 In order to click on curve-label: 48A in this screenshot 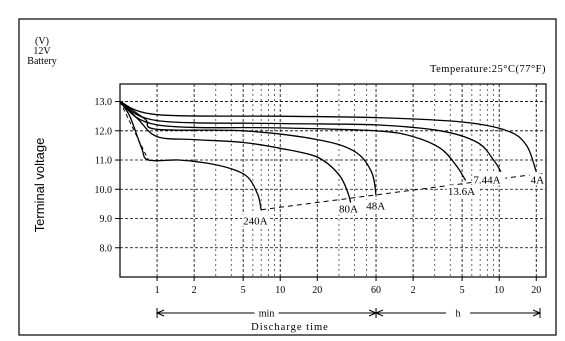, I will do `click(375, 207)`.